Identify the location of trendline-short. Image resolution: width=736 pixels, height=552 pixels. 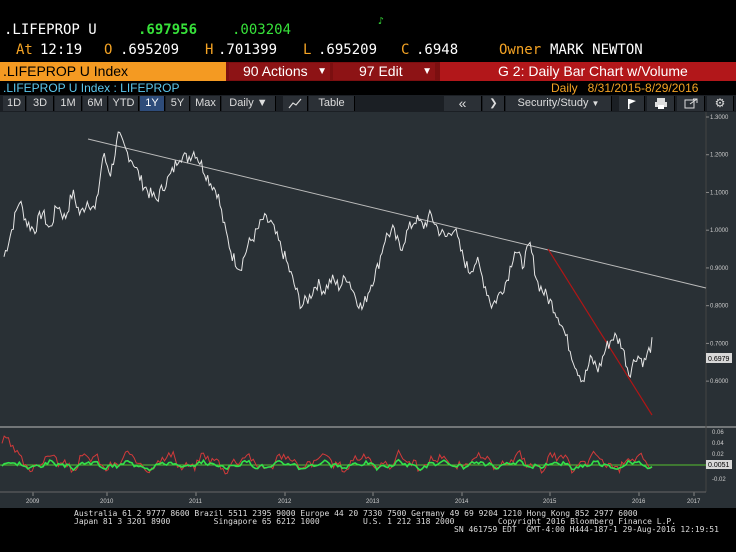
(600, 332).